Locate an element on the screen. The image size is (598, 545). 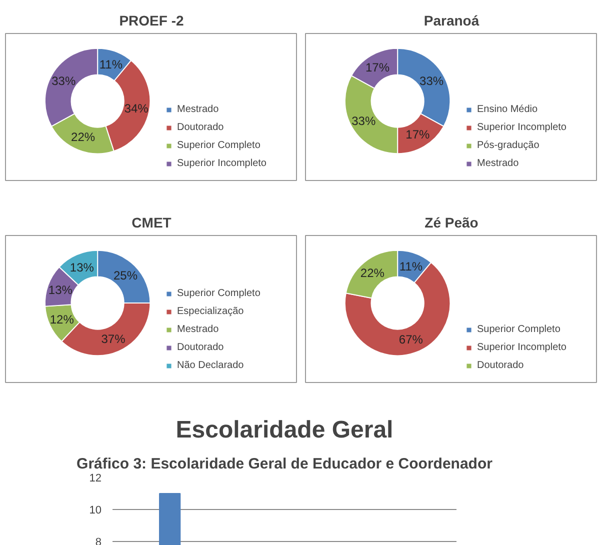
legend-label: Ensino Médio is located at coordinates (507, 109).